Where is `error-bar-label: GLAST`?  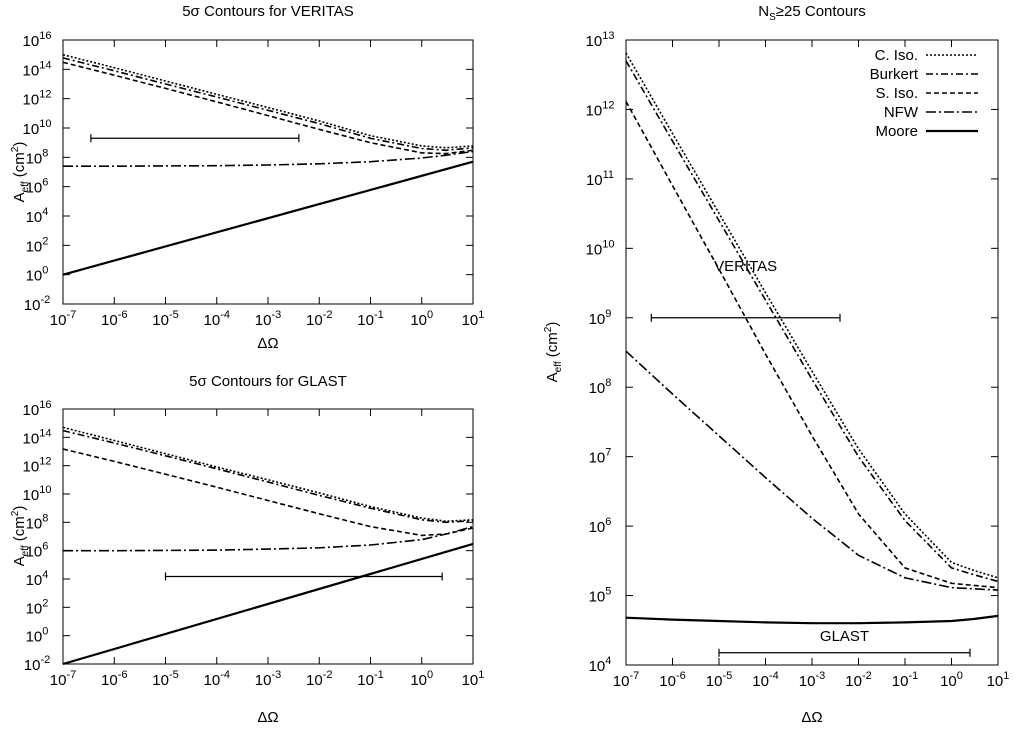
error-bar-label: GLAST is located at coordinates (844, 636).